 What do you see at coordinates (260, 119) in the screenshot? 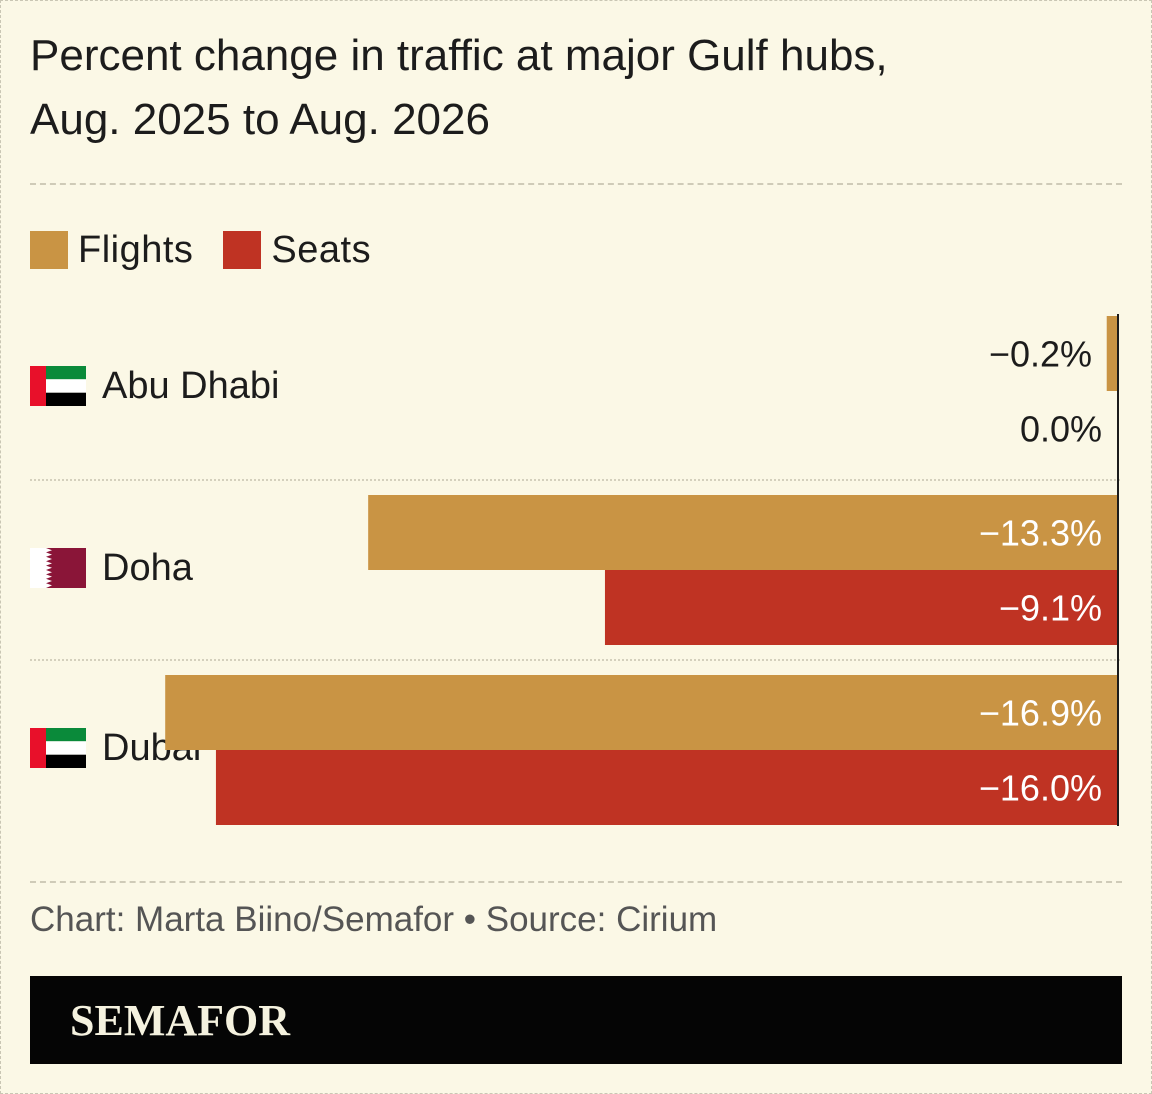
I see `title-line-2: Aug. 2025 to Aug. 2026` at bounding box center [260, 119].